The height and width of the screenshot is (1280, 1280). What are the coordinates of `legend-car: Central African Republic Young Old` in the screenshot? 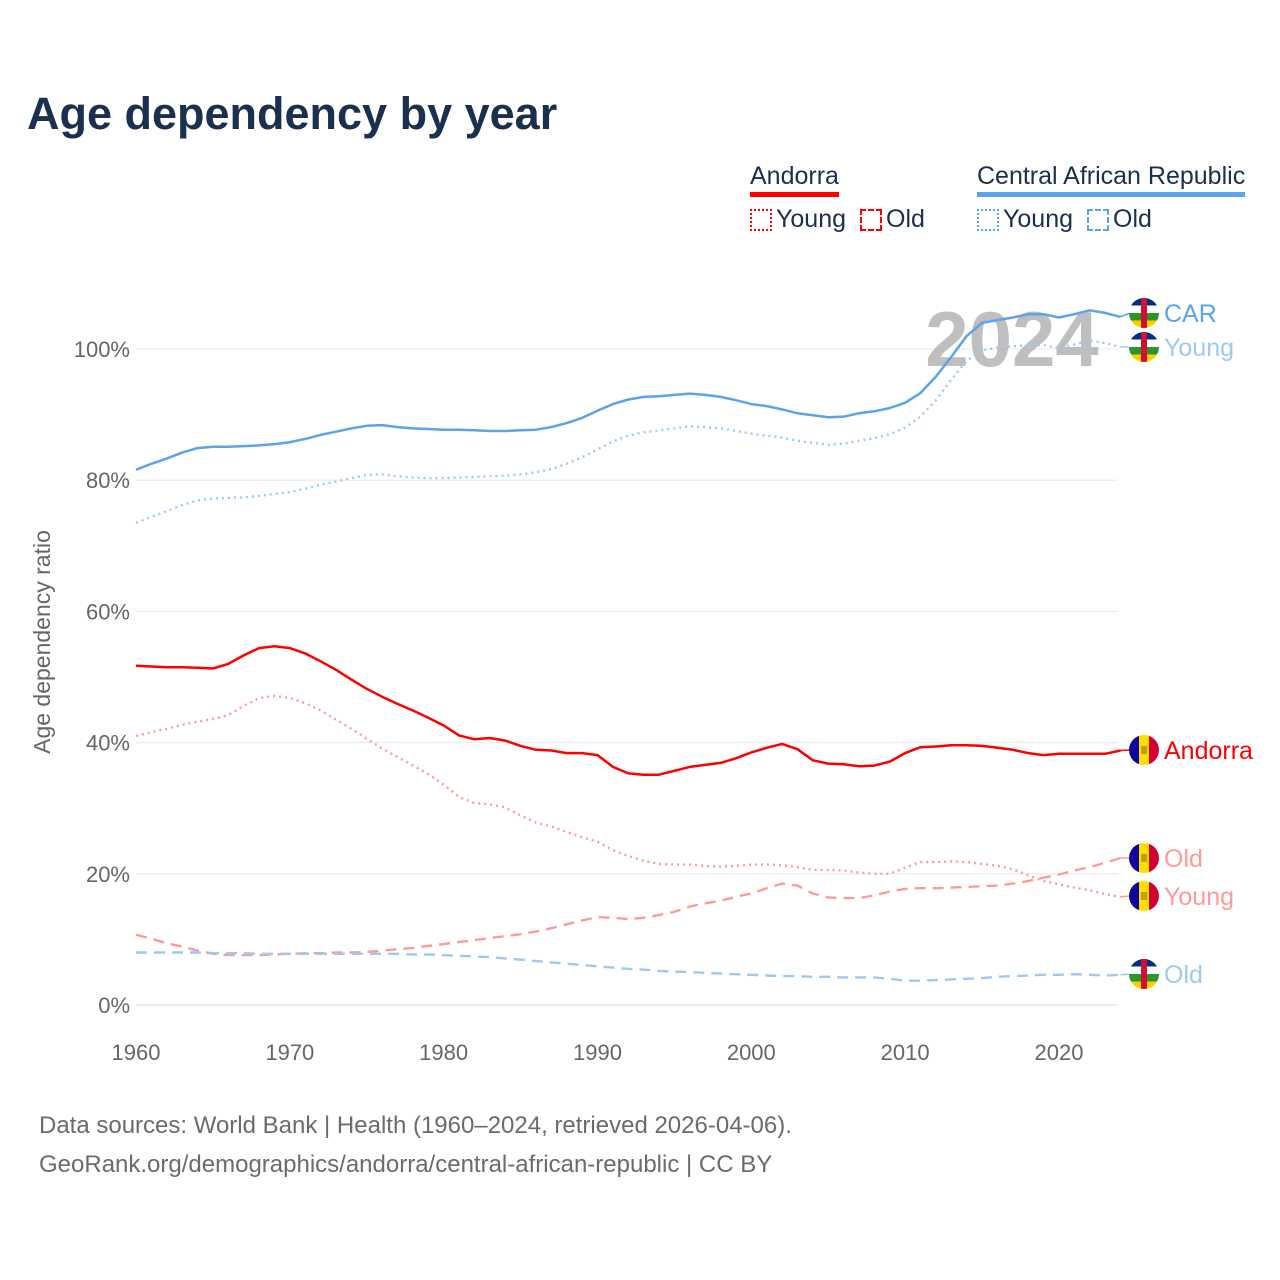 It's located at (1111, 198).